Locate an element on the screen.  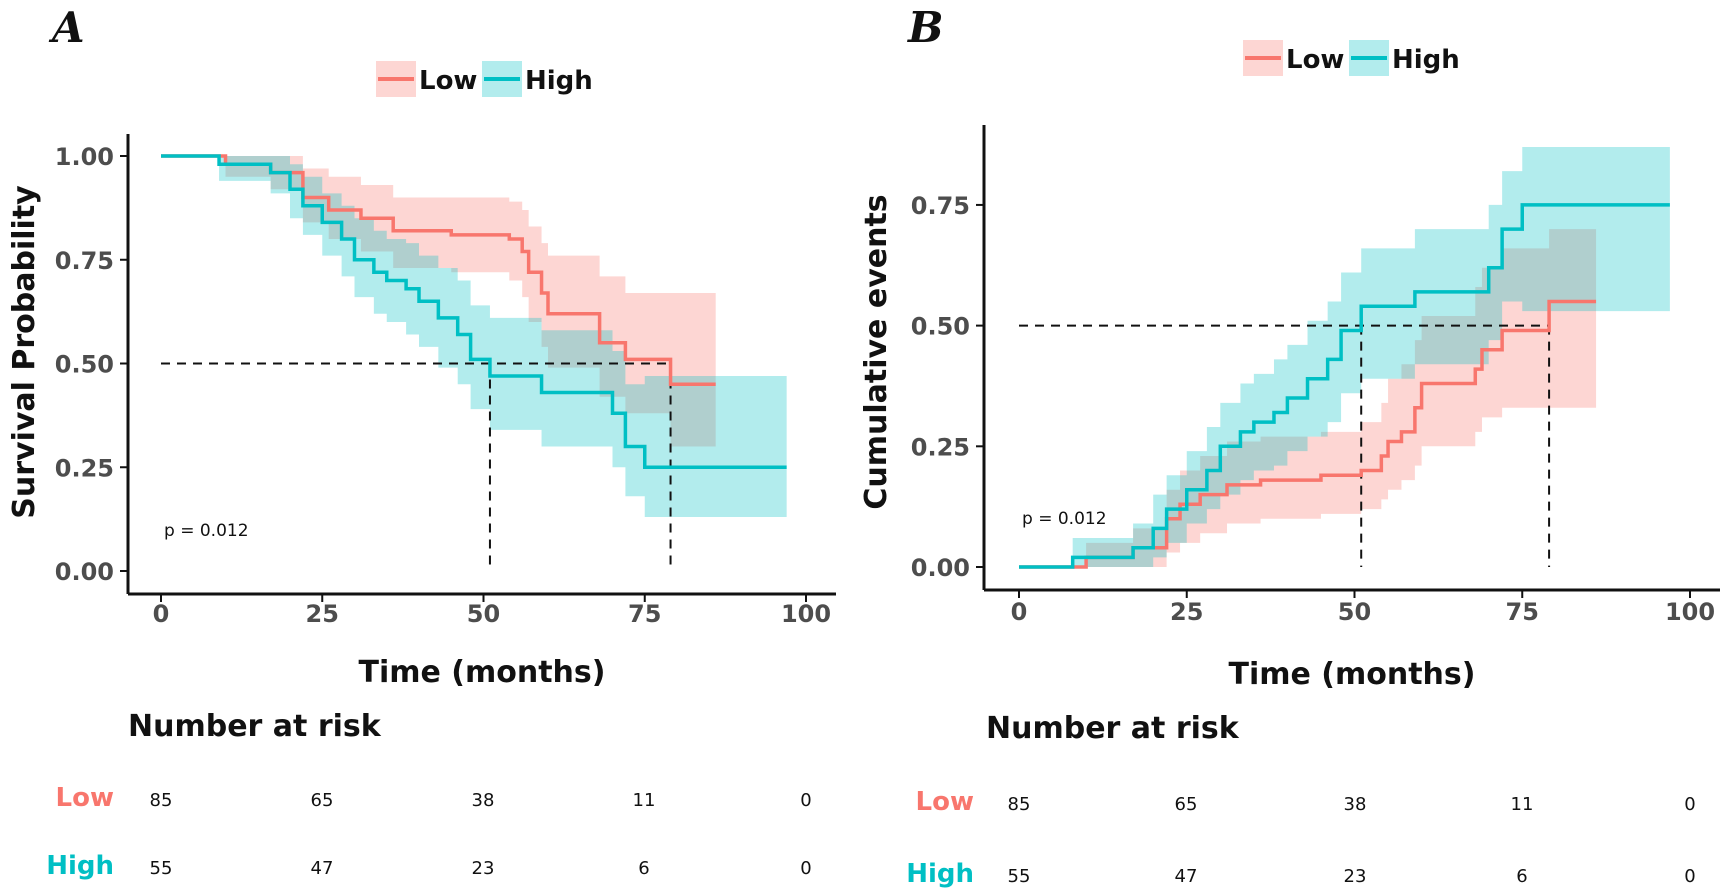
panel-b-risk-label-high: High is located at coordinates (940, 874).